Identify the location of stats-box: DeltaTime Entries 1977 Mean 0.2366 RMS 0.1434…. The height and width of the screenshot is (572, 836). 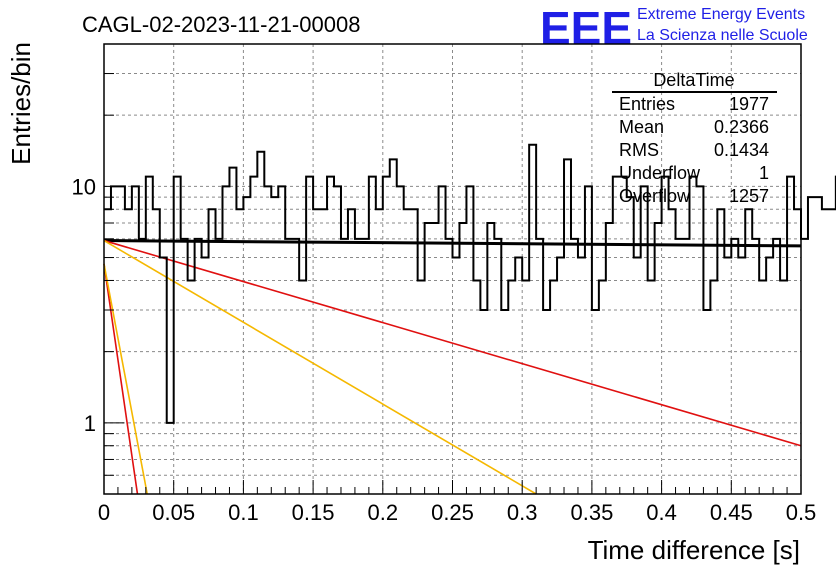
(694, 138).